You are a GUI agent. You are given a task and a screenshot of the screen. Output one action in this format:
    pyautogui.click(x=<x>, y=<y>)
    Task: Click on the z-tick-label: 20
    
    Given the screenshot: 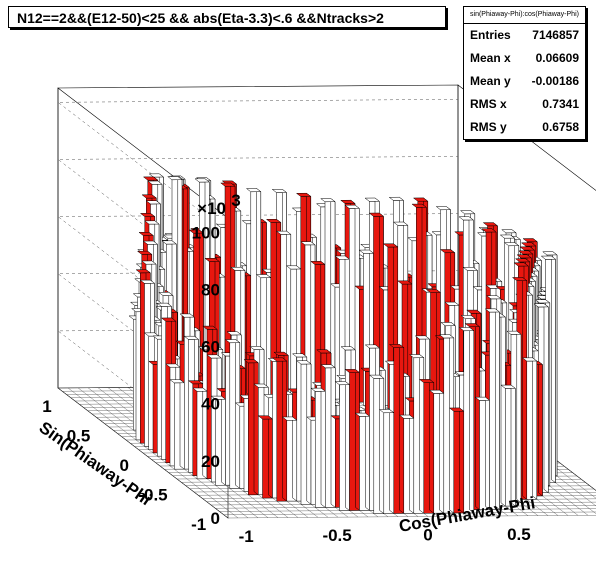 What is the action you would take?
    pyautogui.click(x=210, y=461)
    